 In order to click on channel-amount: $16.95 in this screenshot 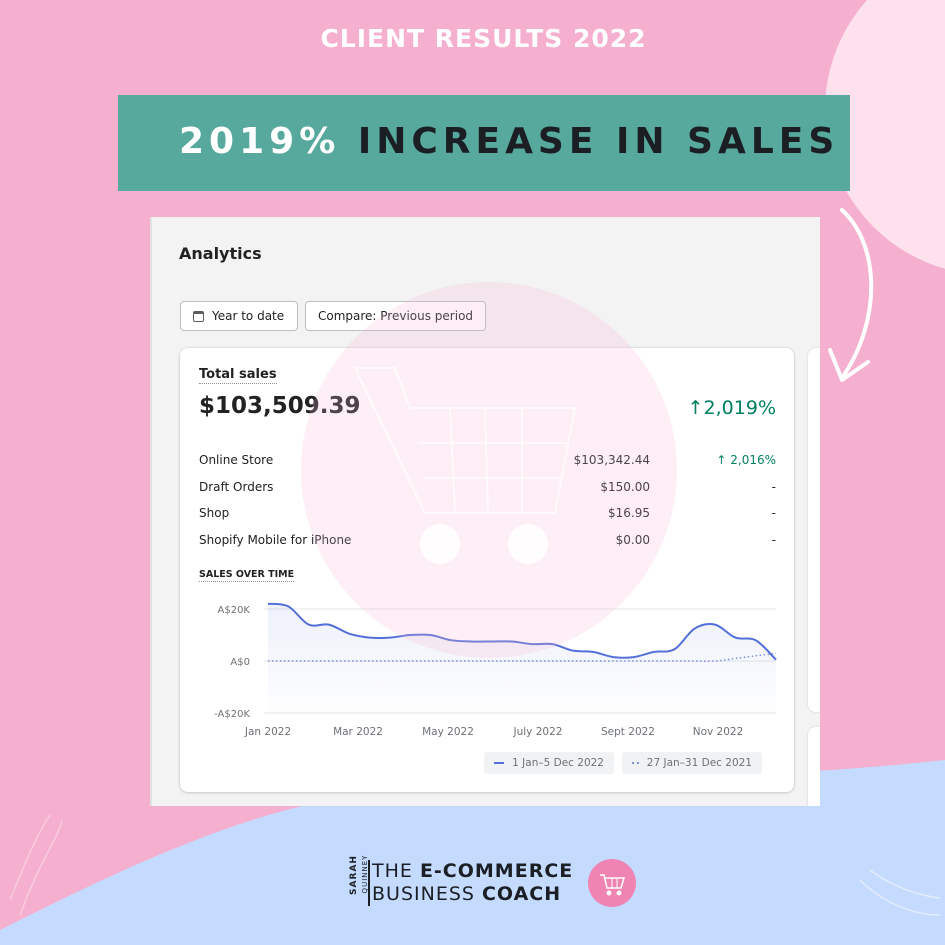, I will do `click(629, 513)`.